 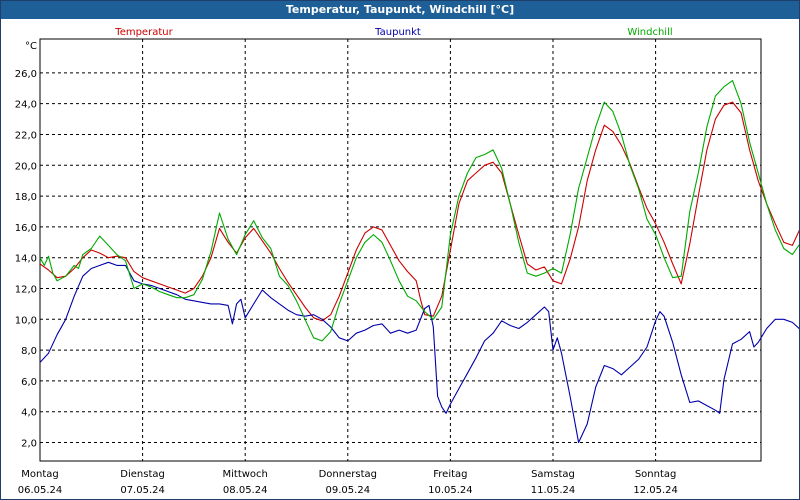 What do you see at coordinates (31, 46) in the screenshot?
I see `y-axis-unit: °C` at bounding box center [31, 46].